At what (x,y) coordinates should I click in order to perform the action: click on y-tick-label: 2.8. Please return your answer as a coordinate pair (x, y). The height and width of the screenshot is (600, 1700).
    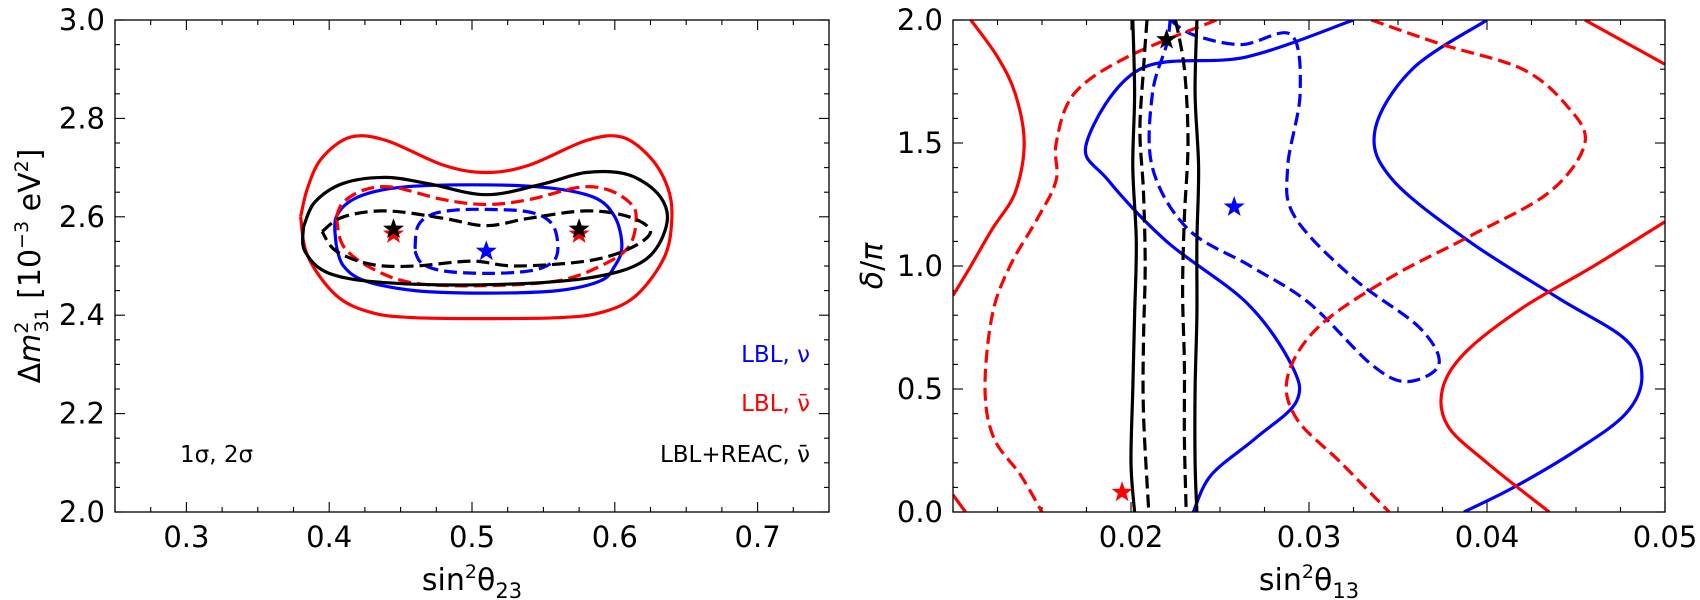
    Looking at the image, I should click on (82, 118).